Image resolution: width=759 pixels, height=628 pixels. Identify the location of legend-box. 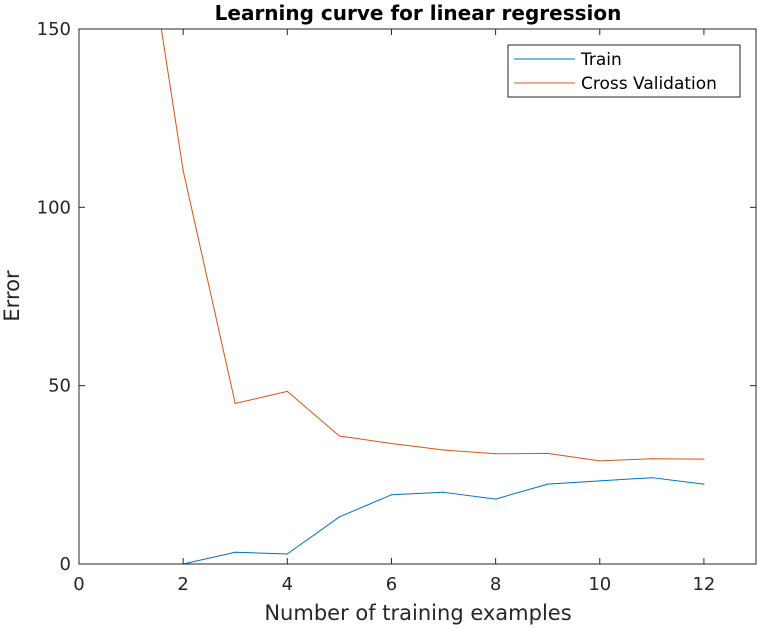
(624, 71).